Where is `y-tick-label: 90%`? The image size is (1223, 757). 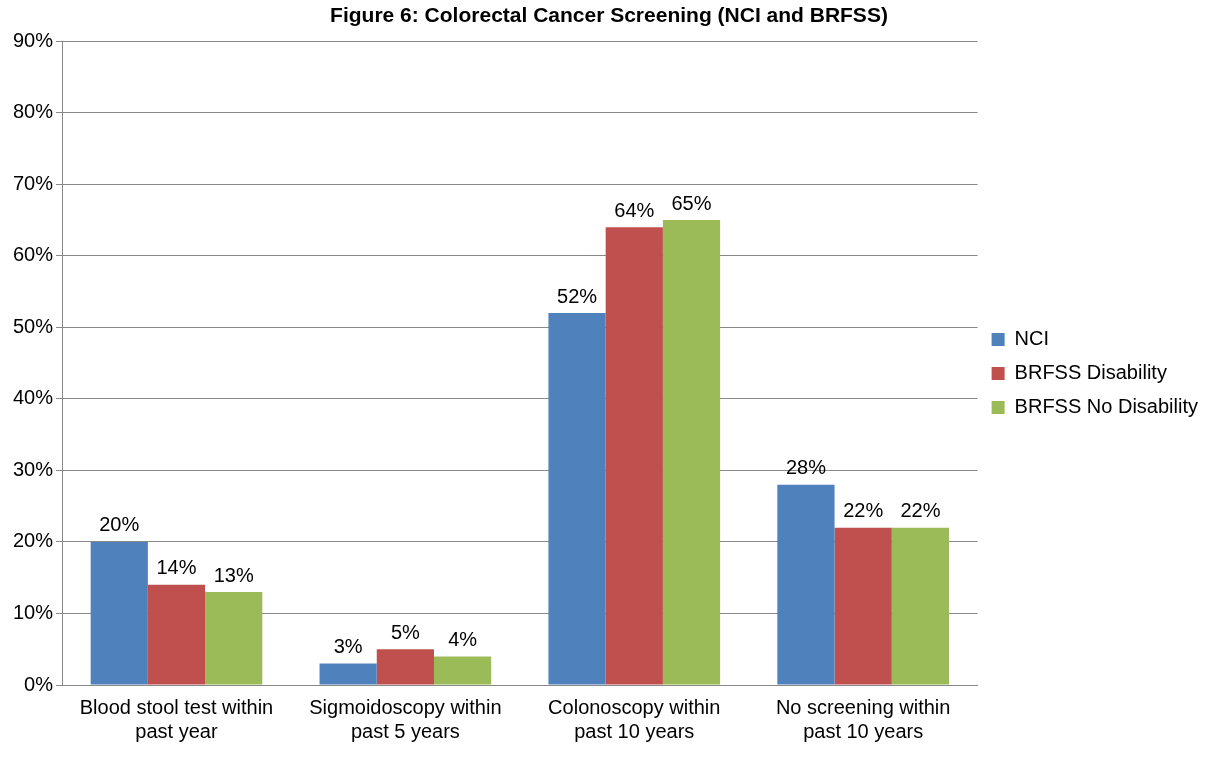 y-tick-label: 90% is located at coordinates (33, 39).